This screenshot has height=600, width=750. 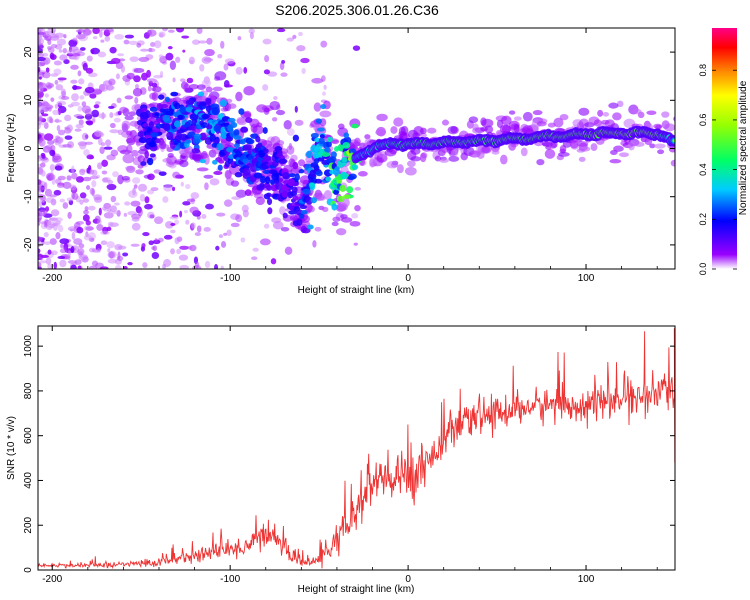 What do you see at coordinates (28, 435) in the screenshot?
I see `snr-y-tick-label: 600` at bounding box center [28, 435].